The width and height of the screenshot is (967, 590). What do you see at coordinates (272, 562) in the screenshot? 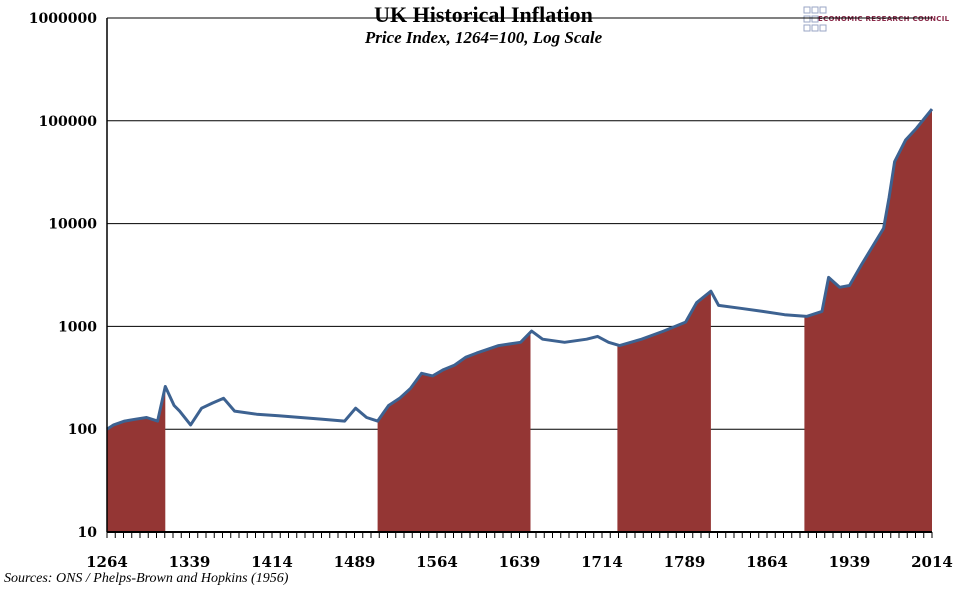
I see `x-tick-label: 1414` at bounding box center [272, 562].